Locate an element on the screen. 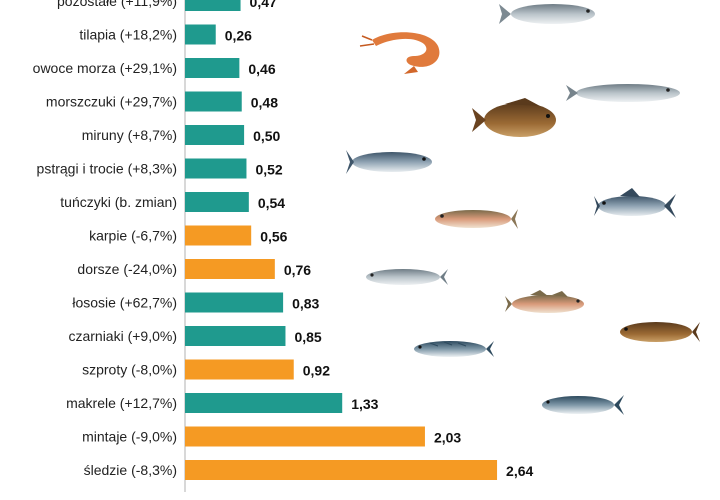 The width and height of the screenshot is (720, 500). category-label: morszczuki (+29,7%) is located at coordinates (111, 102).